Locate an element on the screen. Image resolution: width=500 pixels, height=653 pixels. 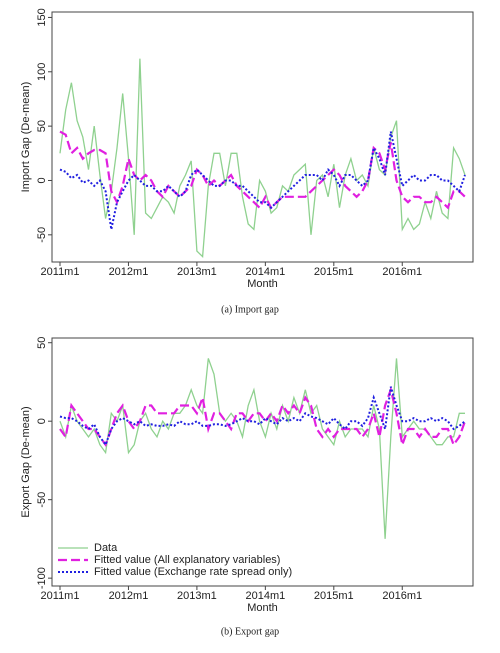
y-axis-label: Import Gap (De-mean) is located at coordinates (26, 137).